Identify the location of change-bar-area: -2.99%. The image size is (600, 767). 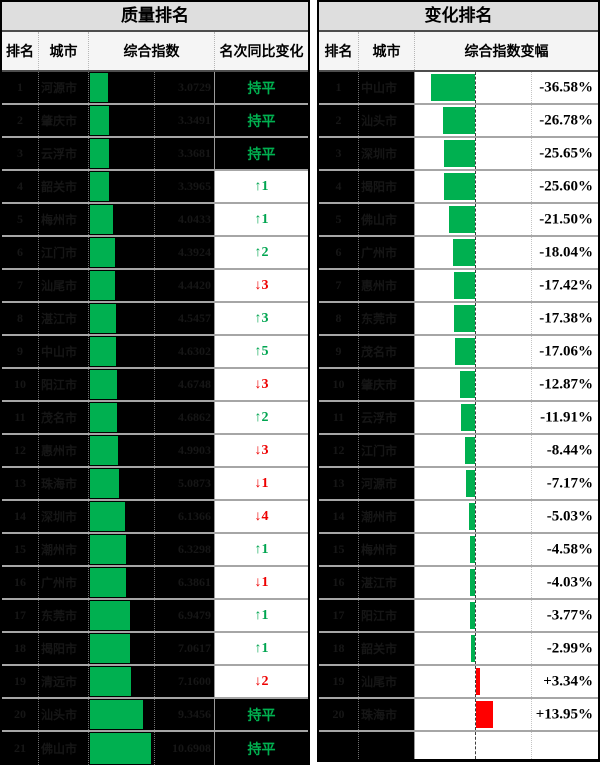
(506, 648).